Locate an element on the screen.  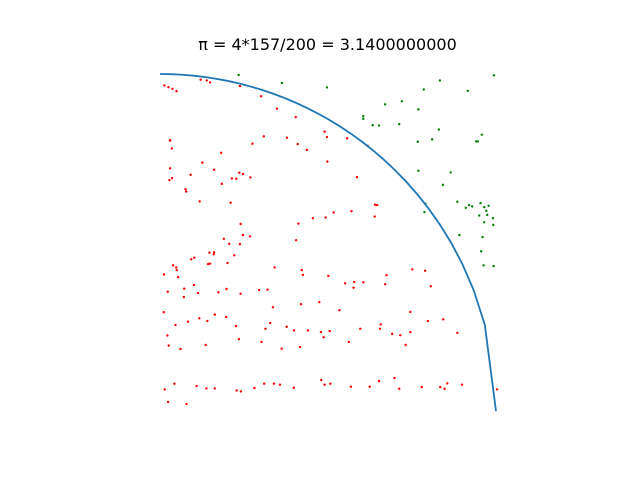
chart-title: π = 4*157/200 = 3.1400000000 is located at coordinates (327, 44).